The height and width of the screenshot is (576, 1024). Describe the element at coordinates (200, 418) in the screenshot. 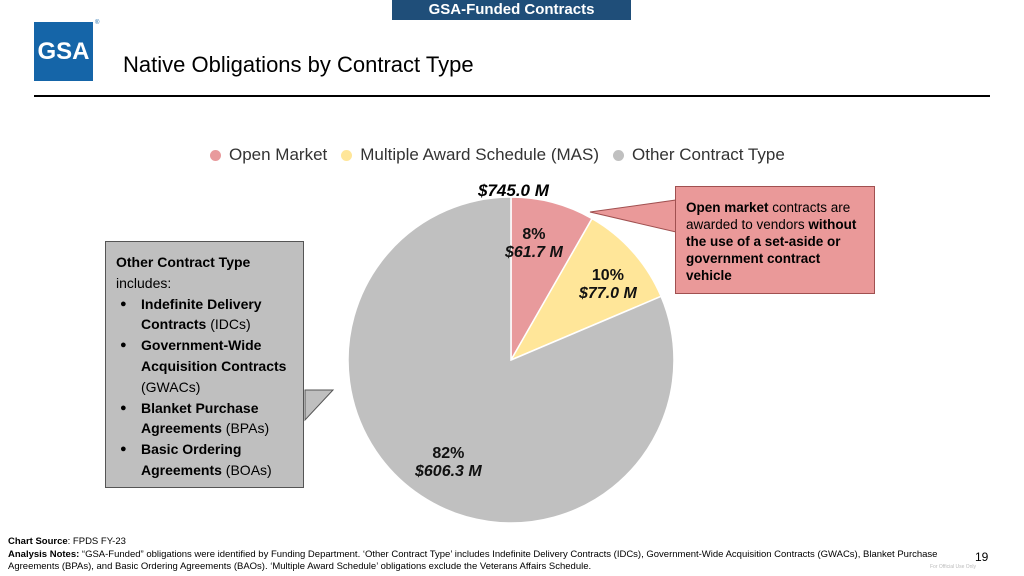

I see `item-bold: Blanket Purchase Agreements` at that location.